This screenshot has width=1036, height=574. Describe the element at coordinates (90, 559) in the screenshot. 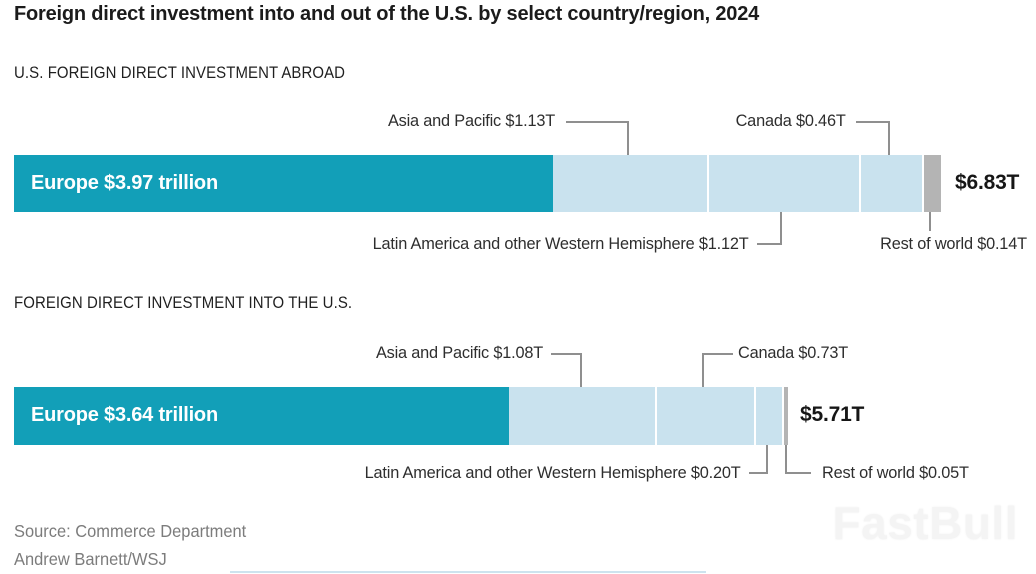

I see `author-credit: Andrew Barnett/WSJ` at that location.